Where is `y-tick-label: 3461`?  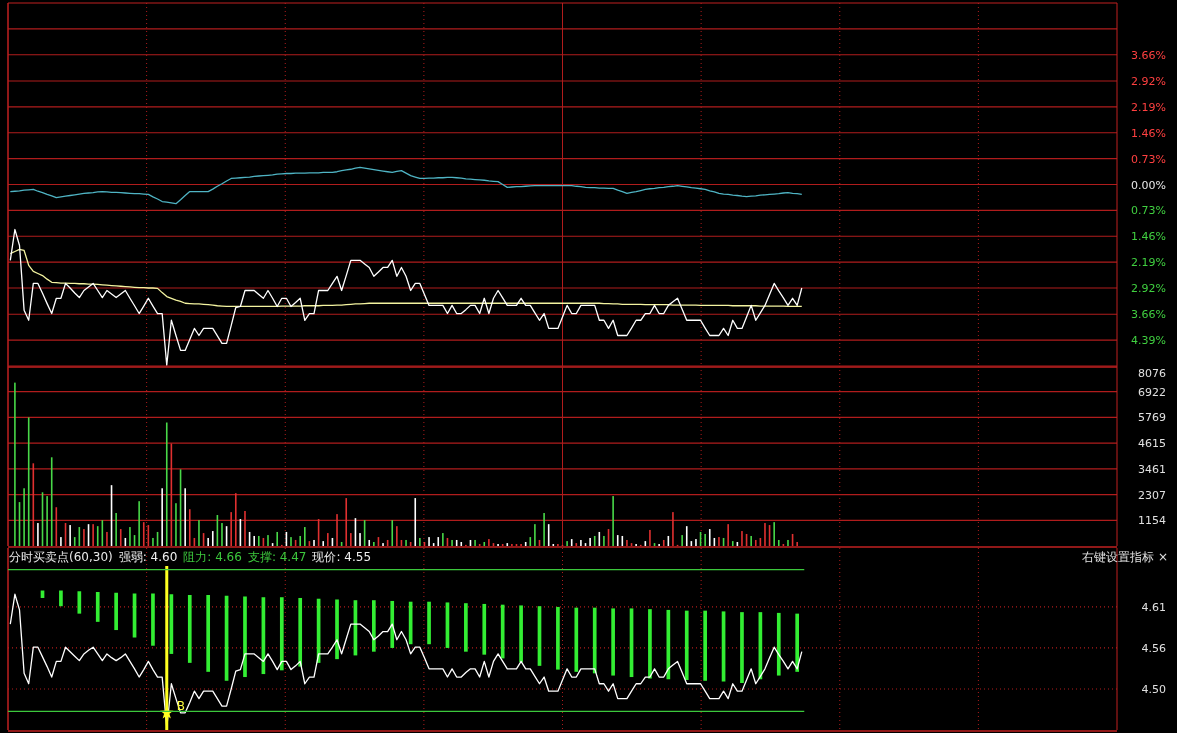 y-tick-label: 3461 is located at coordinates (1152, 469).